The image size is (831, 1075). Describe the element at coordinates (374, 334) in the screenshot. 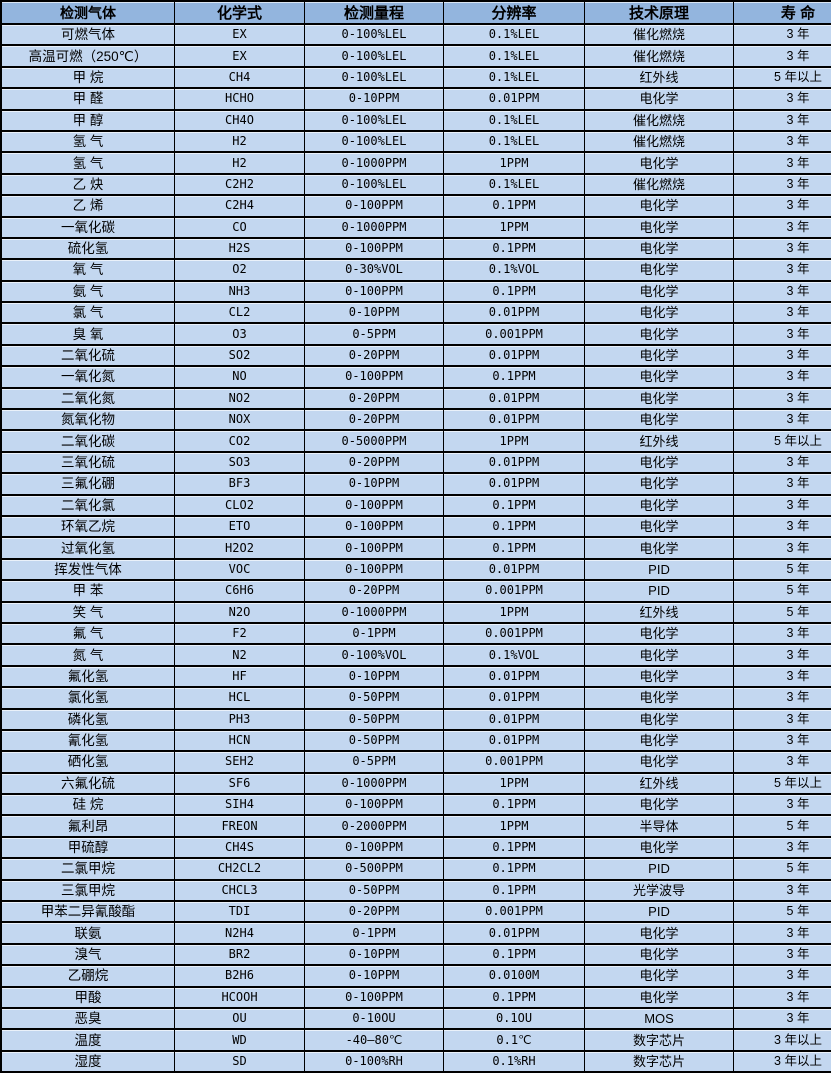

I see `cell-detection-range: 0-5PPM` at that location.